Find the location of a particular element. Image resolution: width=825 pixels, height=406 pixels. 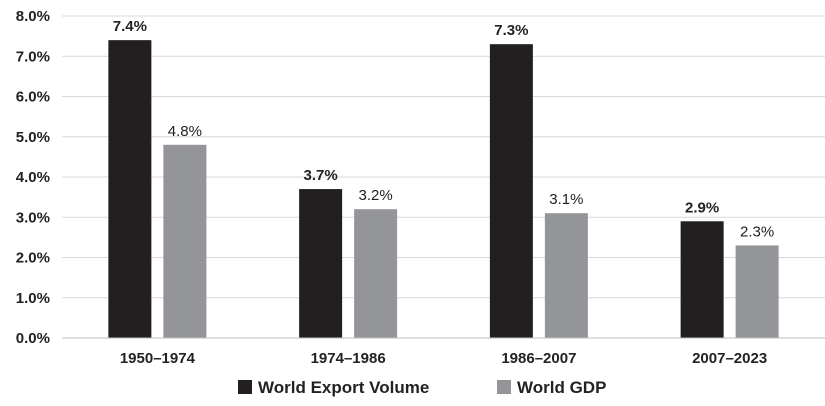

x-axis: 1950–1974 1974–1986 1986–2007 2007–2023 is located at coordinates (443, 352).